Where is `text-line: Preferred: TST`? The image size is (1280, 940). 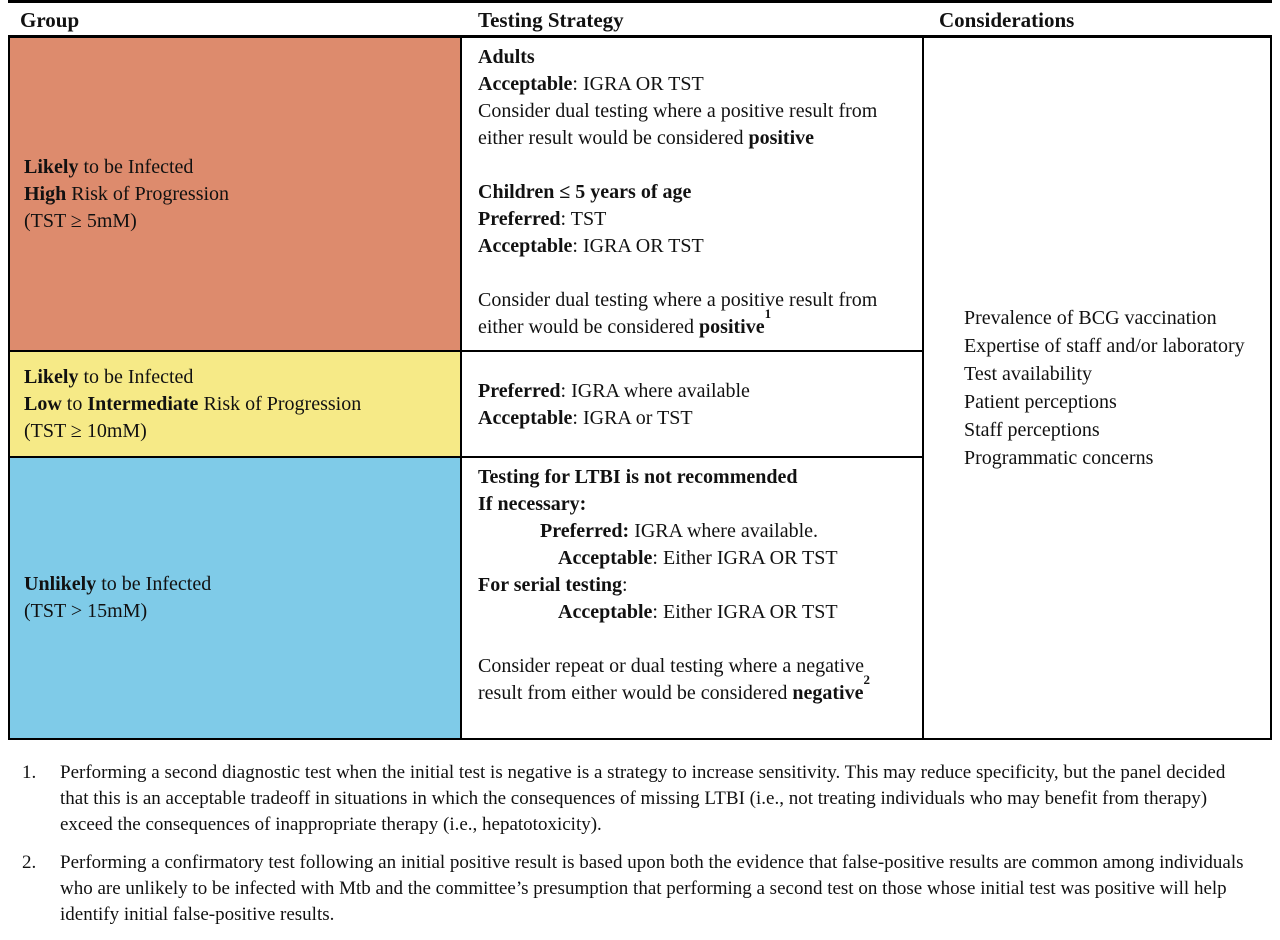 text-line: Preferred: TST is located at coordinates (542, 219).